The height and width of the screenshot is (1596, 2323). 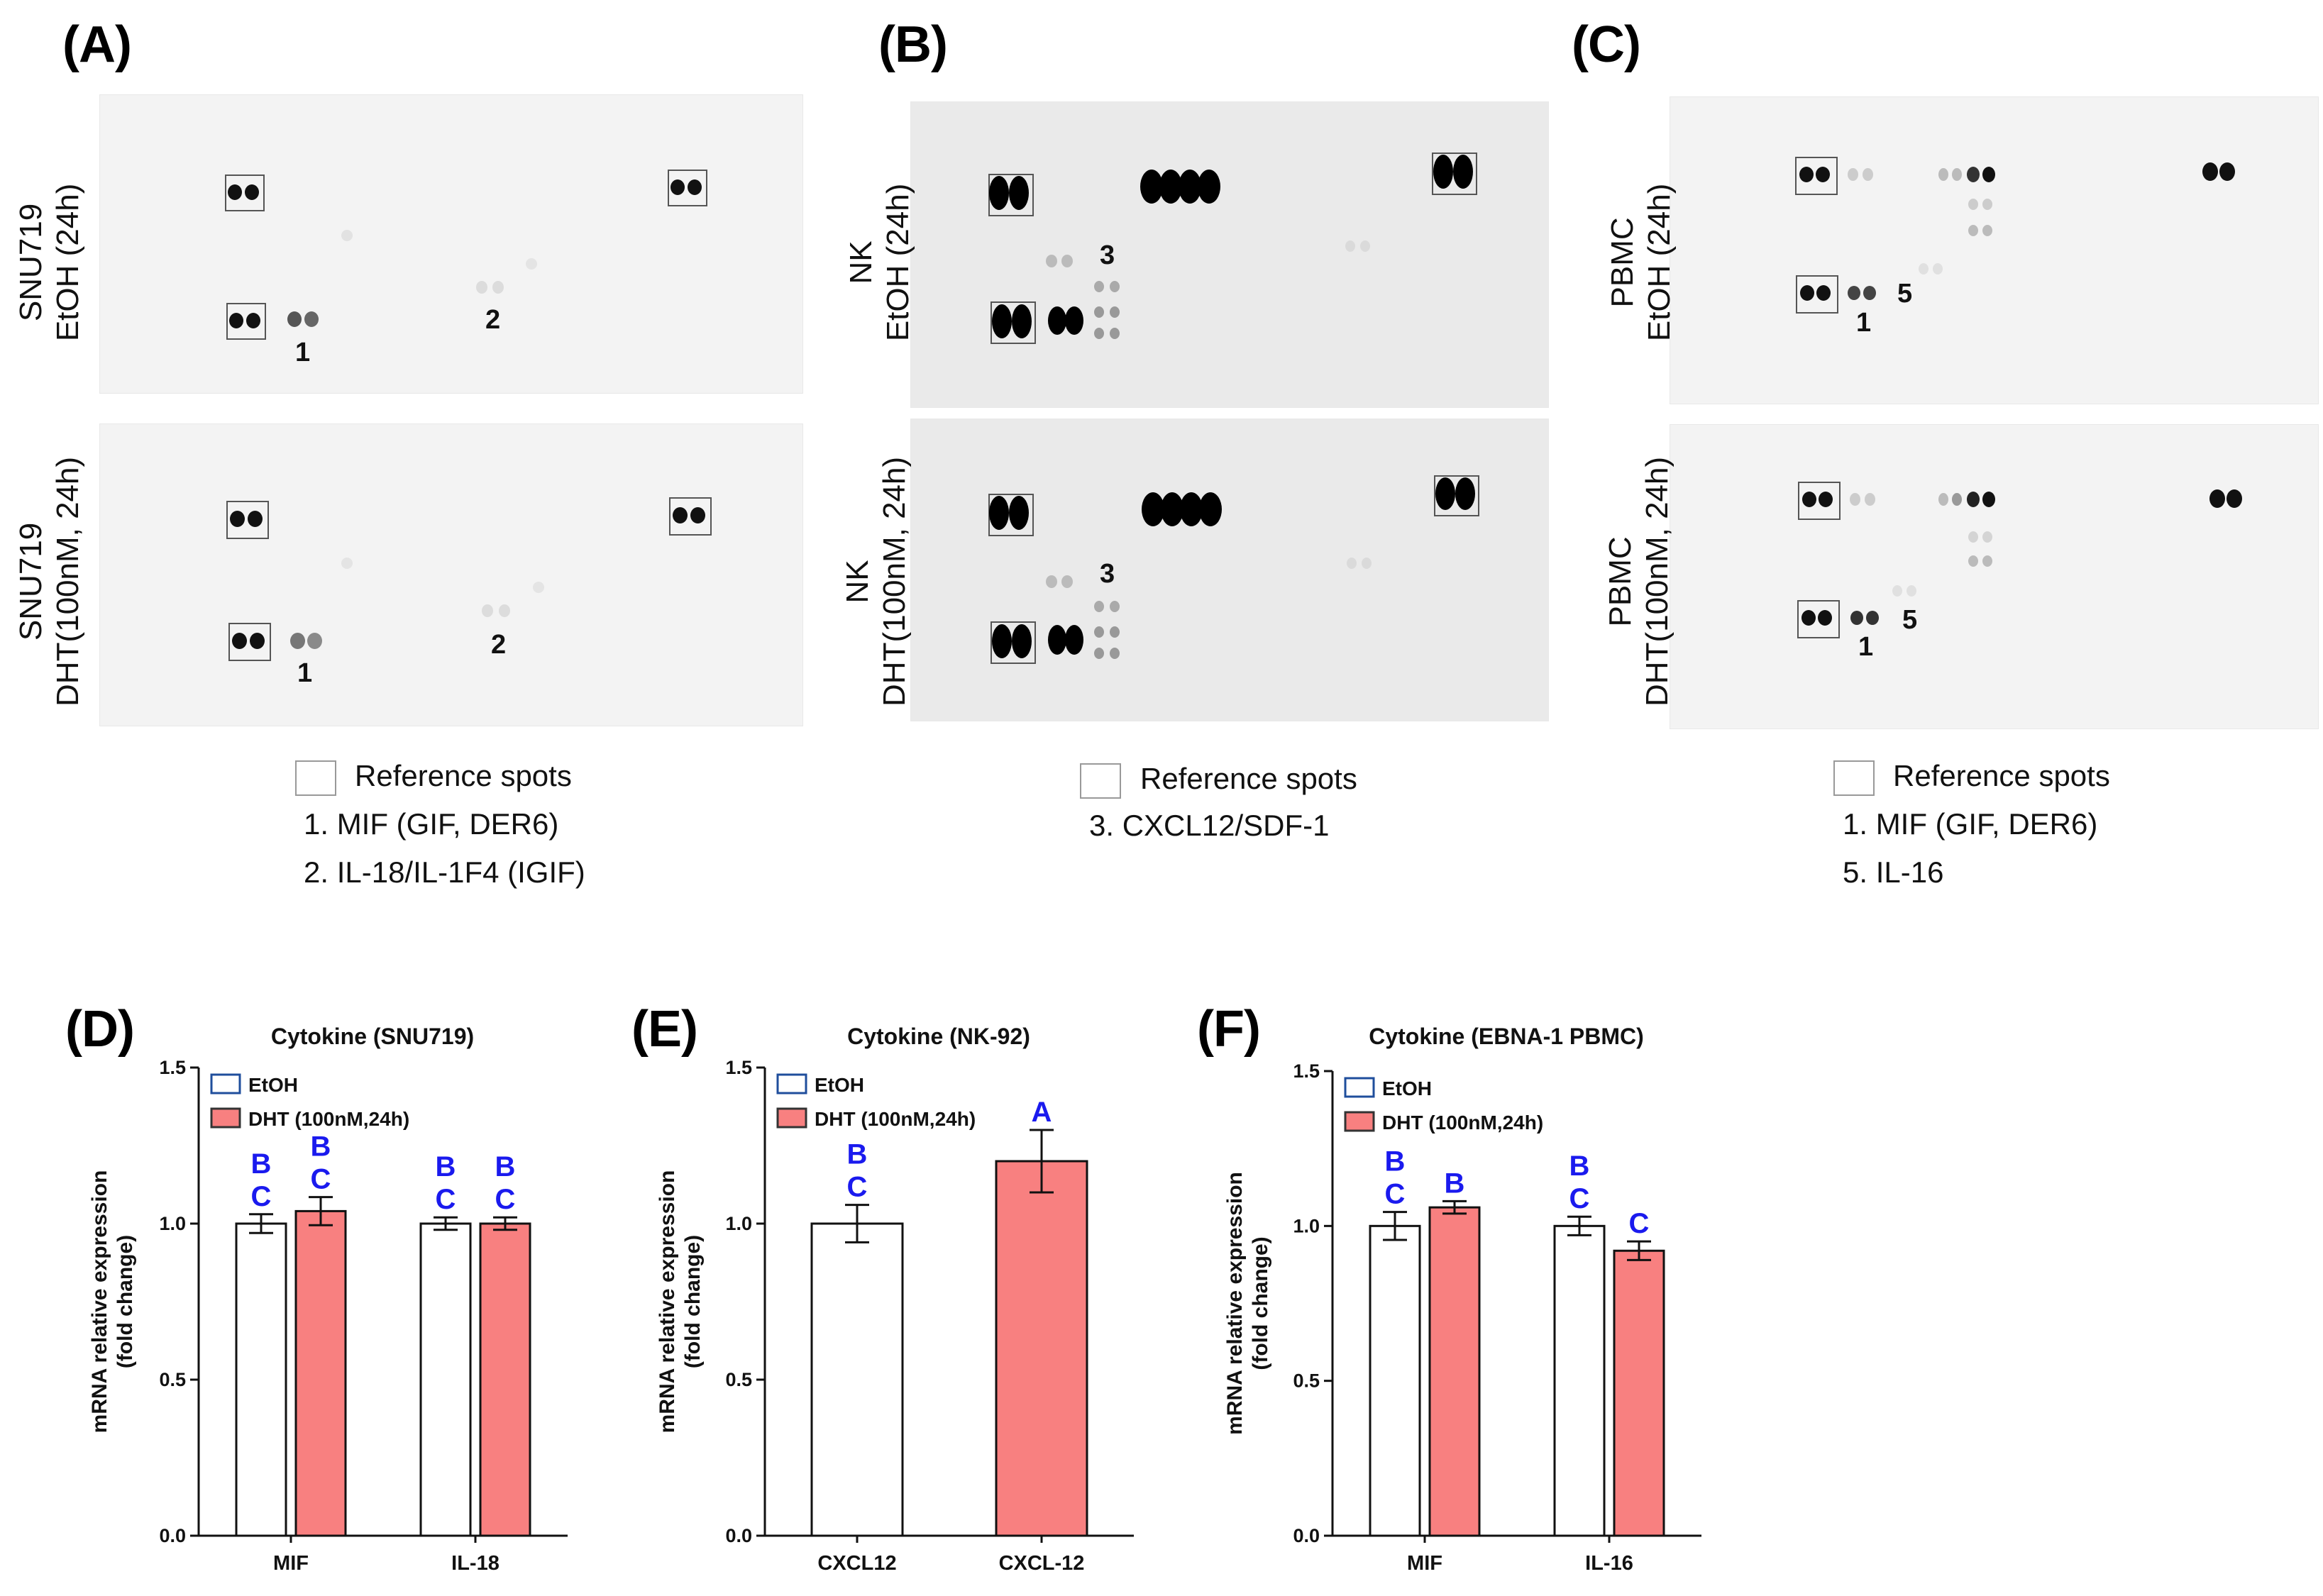 What do you see at coordinates (1042, 1112) in the screenshot?
I see `significance-letter: A` at bounding box center [1042, 1112].